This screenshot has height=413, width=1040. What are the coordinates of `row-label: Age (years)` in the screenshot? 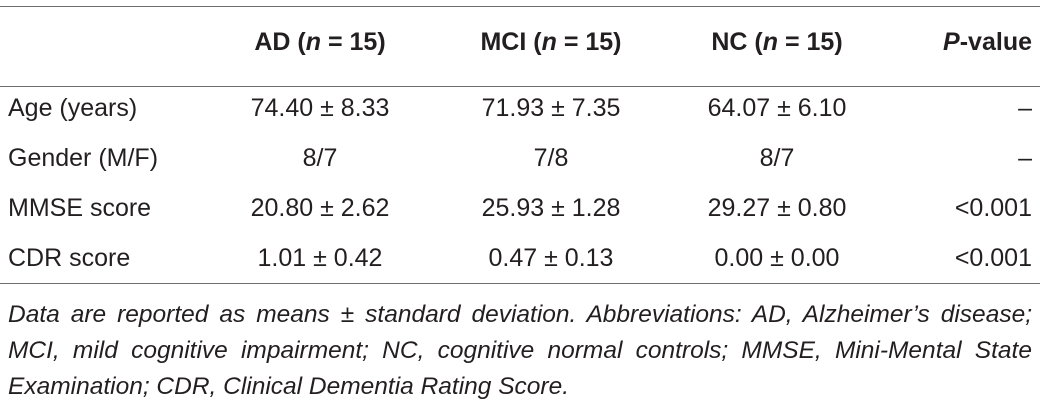 It's located at (73, 107).